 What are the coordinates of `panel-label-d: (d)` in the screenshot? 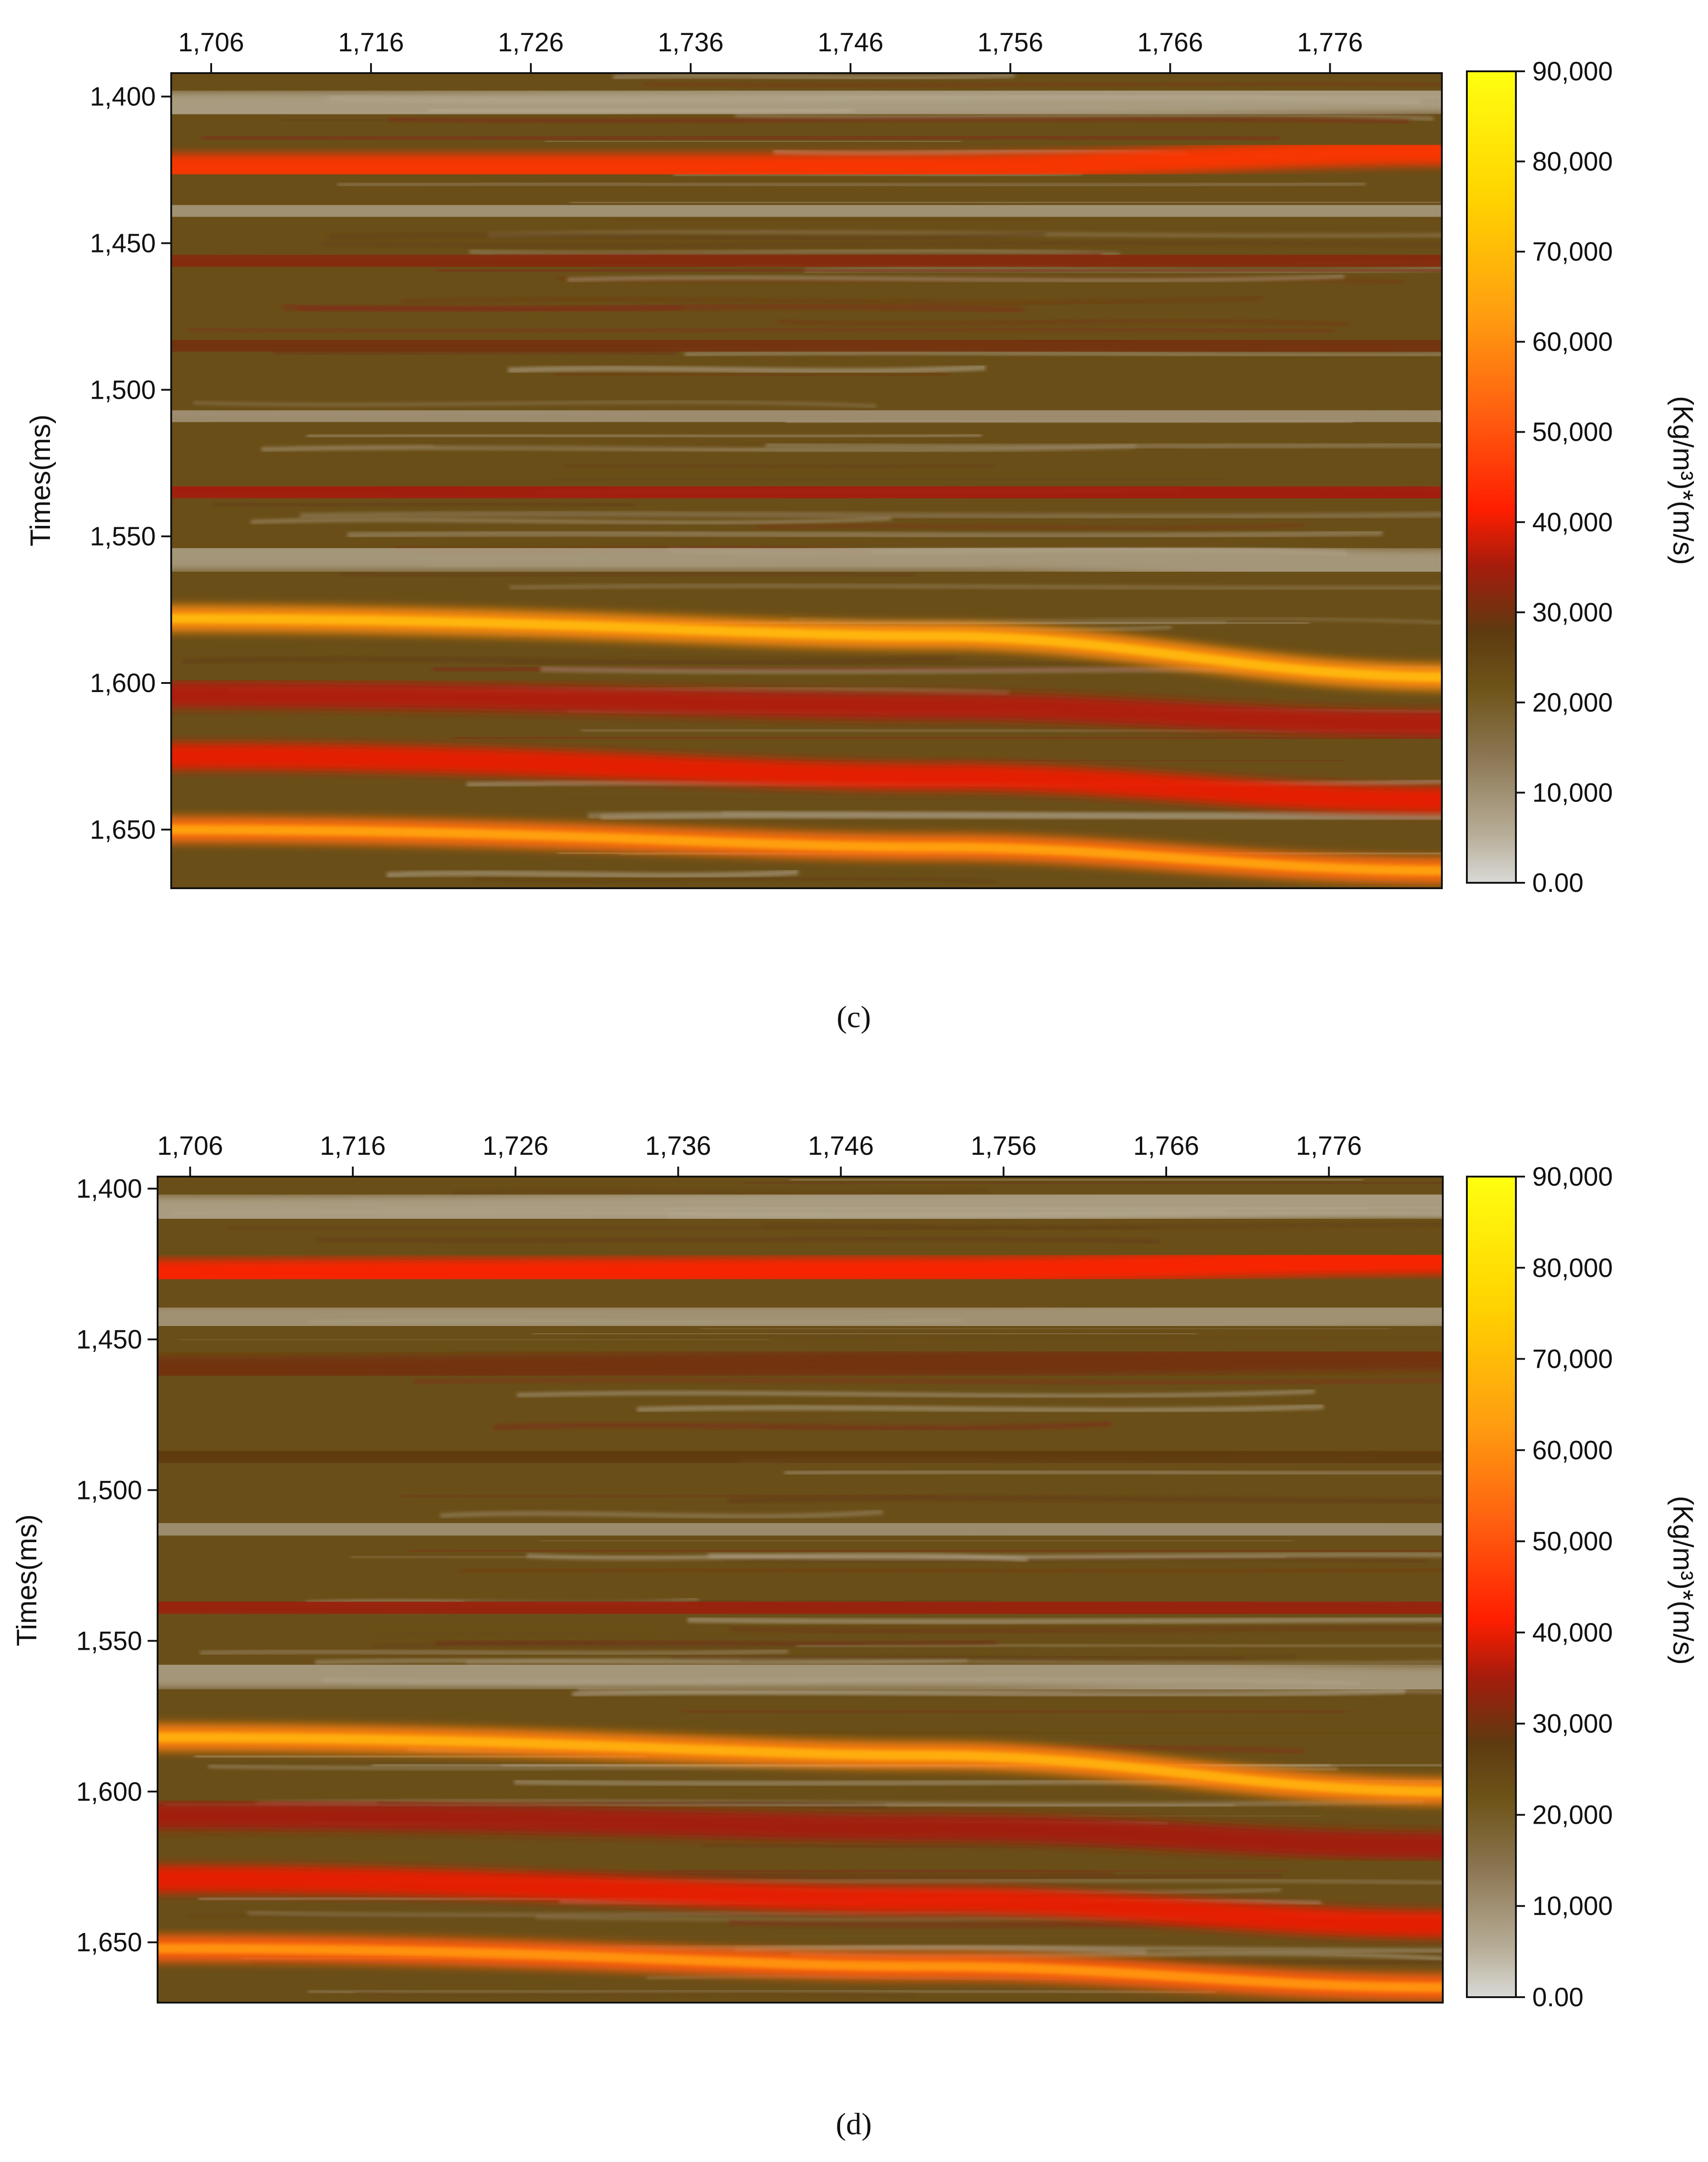 It's located at (853, 2124).